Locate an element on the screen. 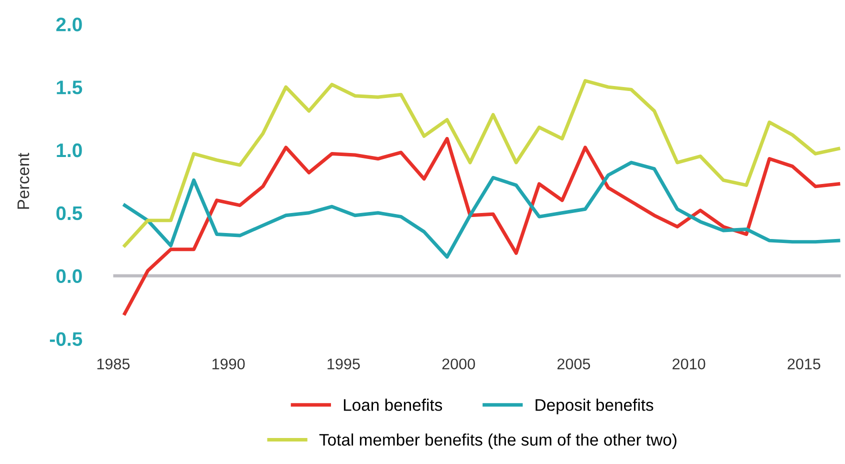 This screenshot has width=845, height=464. legend-label: Total member benefits (the sum of the other two) is located at coordinates (497, 441).